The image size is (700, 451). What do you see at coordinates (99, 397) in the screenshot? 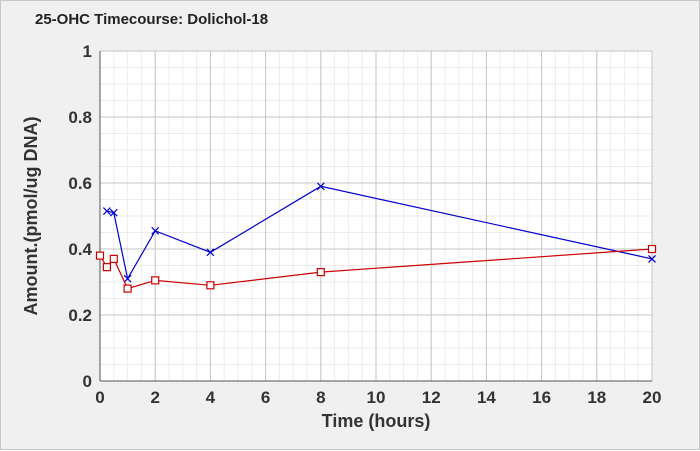
I see `x-tick-label: 0` at bounding box center [99, 397].